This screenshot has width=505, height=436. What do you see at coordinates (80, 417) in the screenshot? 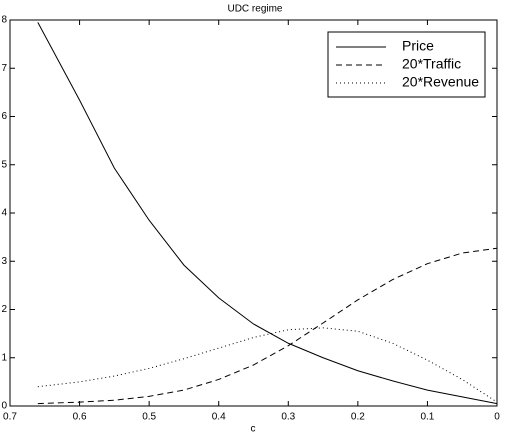
I see `x-tick-label: 0.6` at bounding box center [80, 417].